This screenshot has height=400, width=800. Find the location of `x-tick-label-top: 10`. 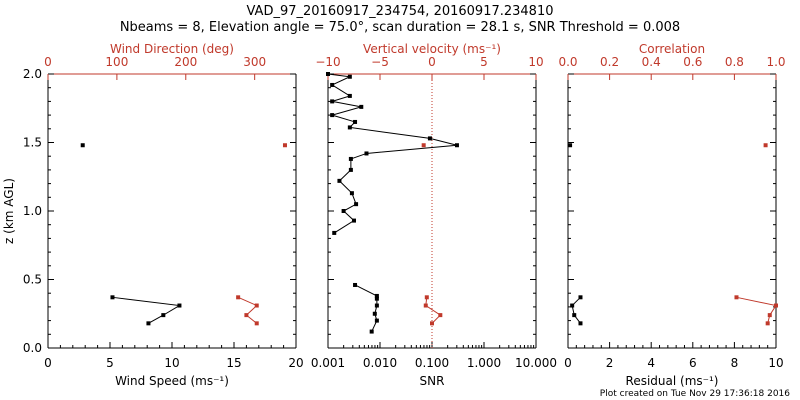

x-tick-label-top: 10 is located at coordinates (535, 62).